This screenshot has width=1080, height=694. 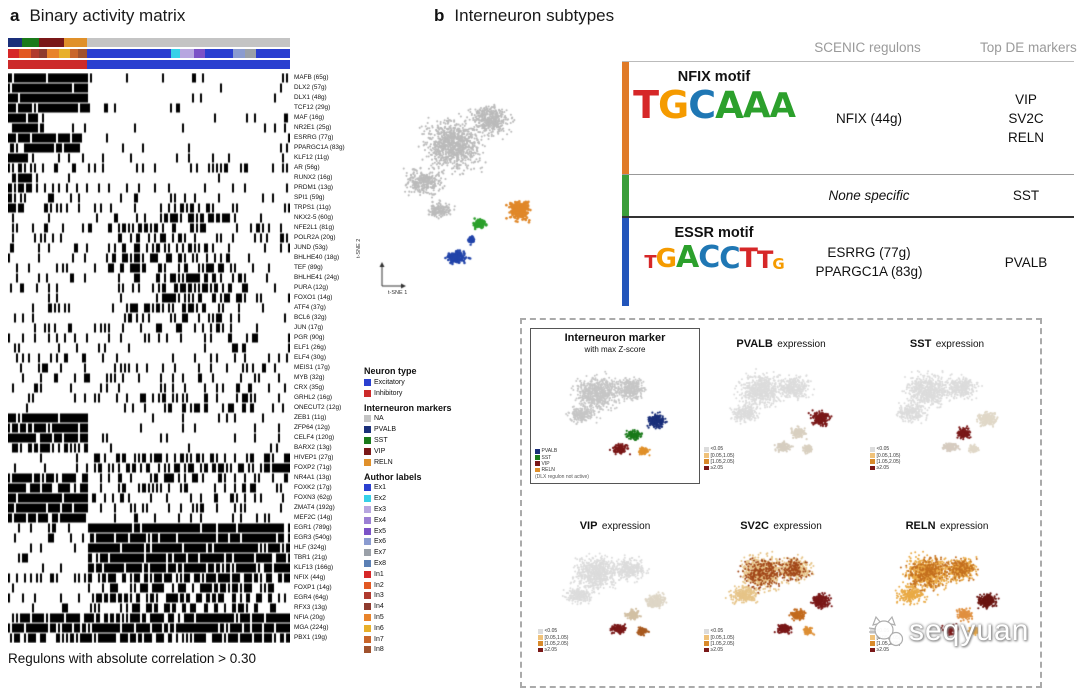 I want to click on legend-item: In4, so click(x=419, y=606).